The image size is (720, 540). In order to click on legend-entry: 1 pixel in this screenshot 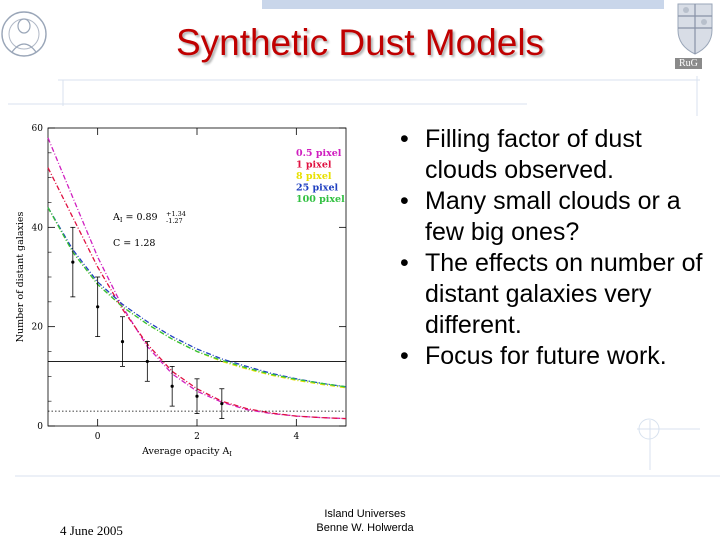, I will do `click(314, 165)`.